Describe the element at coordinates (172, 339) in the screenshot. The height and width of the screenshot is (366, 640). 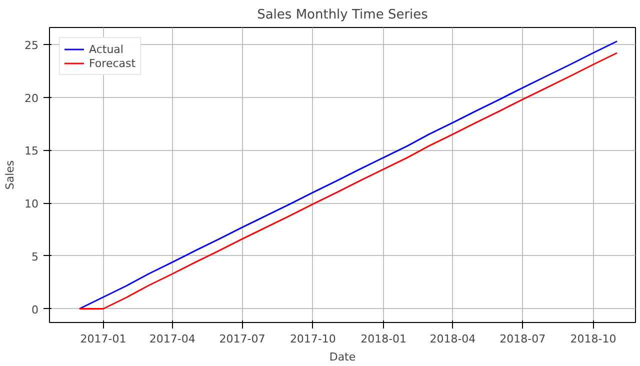
I see `x-tick-label: 2017-04` at that location.